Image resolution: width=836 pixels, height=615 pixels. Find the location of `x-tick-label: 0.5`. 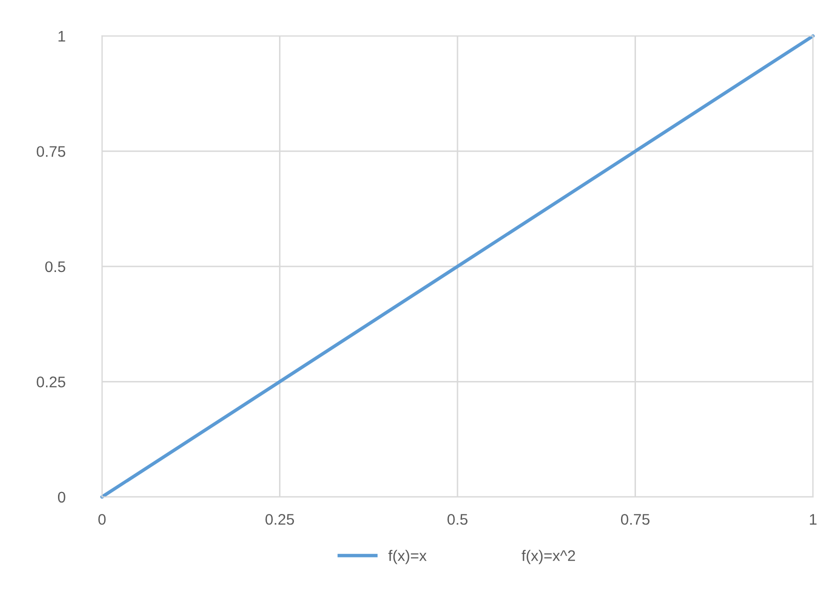

x-tick-label: 0.5 is located at coordinates (457, 519).